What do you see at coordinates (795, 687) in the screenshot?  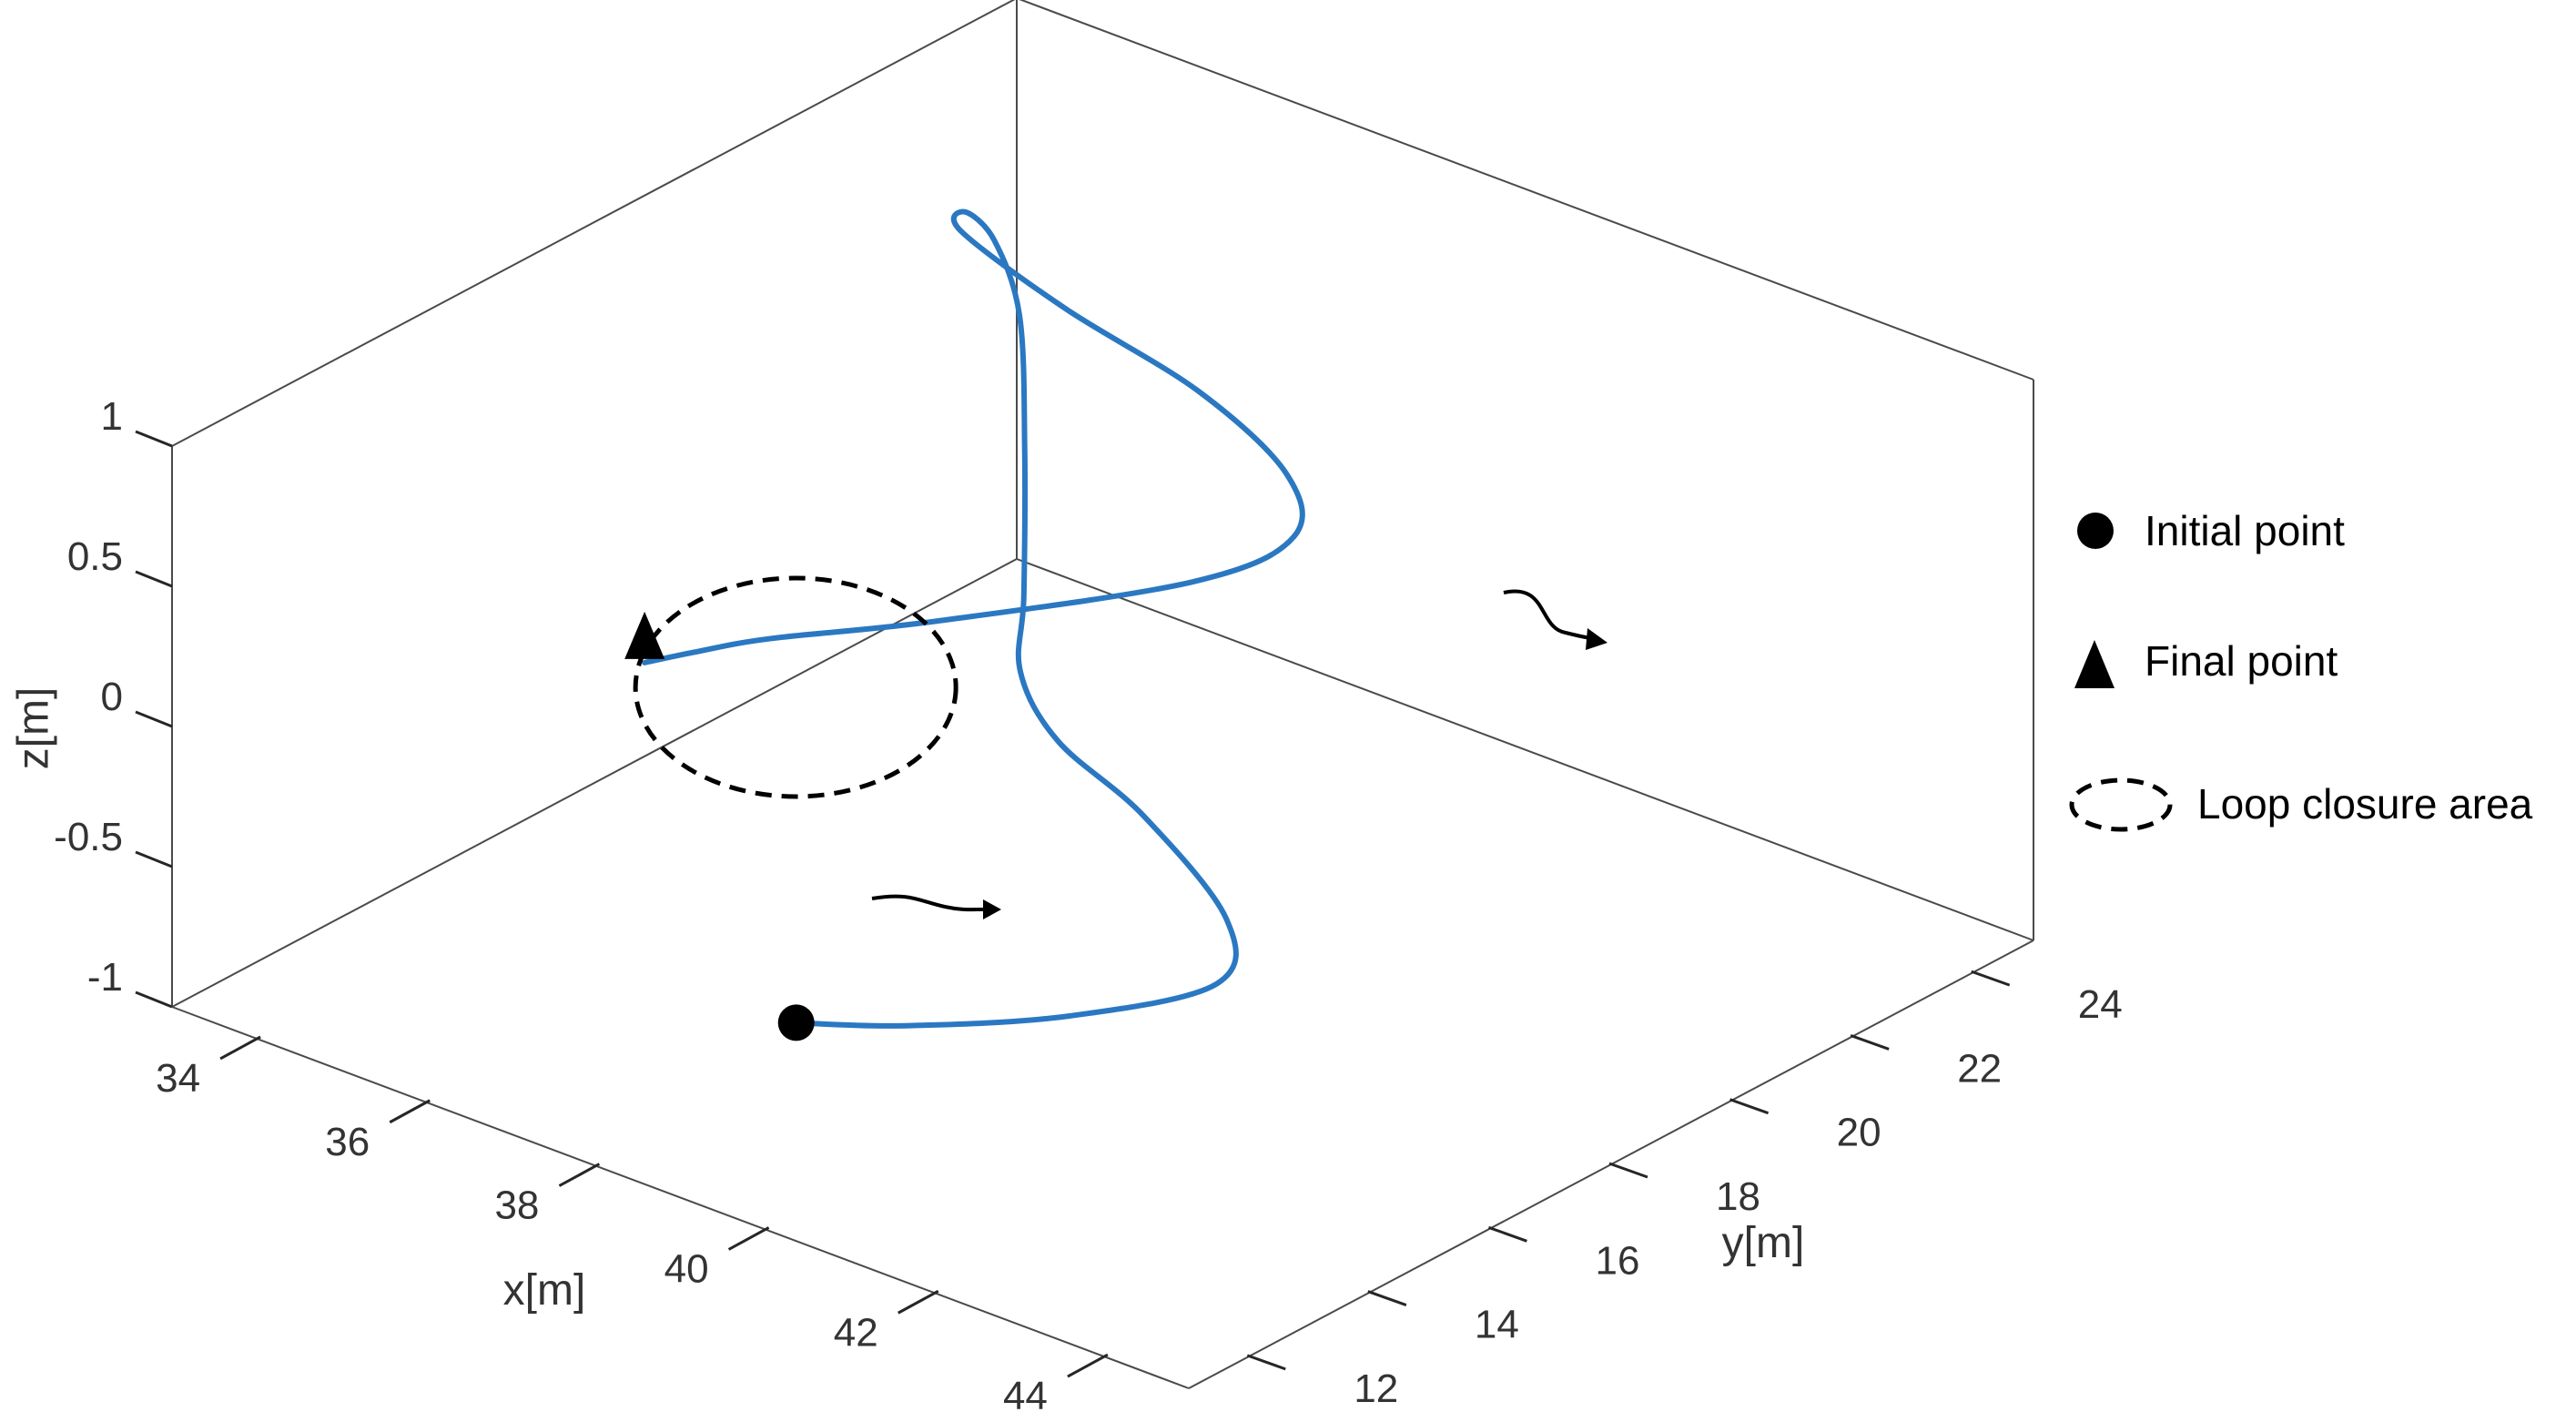 I see `loop-closure-area-marker` at bounding box center [795, 687].